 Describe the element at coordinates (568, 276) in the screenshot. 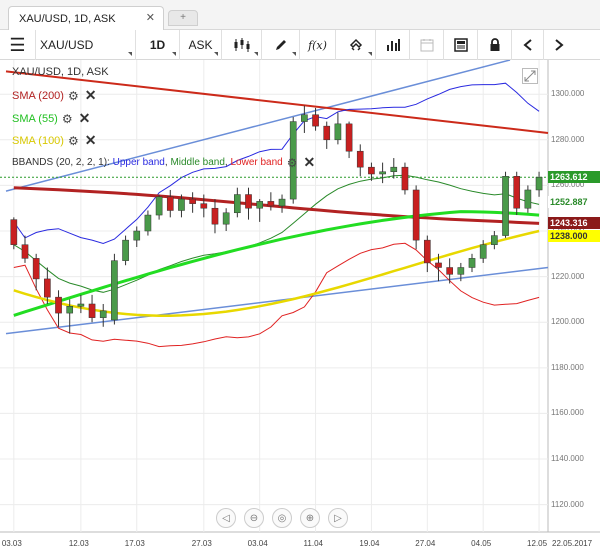

I see `y-tick-label: 1220.000` at that location.